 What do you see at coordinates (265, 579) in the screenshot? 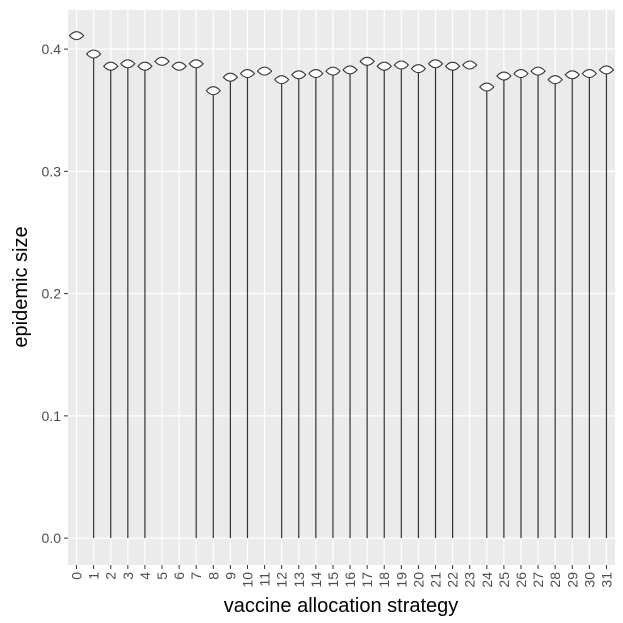
I see `x-tick-label: 11` at bounding box center [265, 579].